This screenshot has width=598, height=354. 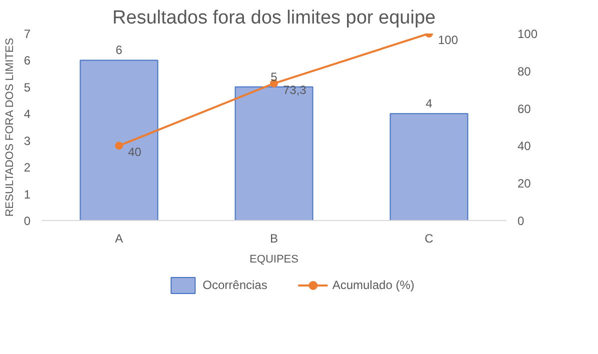 What do you see at coordinates (27, 34) in the screenshot?
I see `y-tick-label: 7` at bounding box center [27, 34].